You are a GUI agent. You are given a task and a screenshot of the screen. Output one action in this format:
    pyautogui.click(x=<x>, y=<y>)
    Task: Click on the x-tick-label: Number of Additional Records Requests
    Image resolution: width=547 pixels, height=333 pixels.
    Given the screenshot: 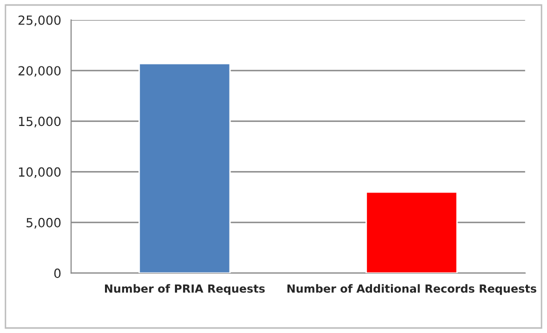 What is the action you would take?
    pyautogui.click(x=411, y=289)
    